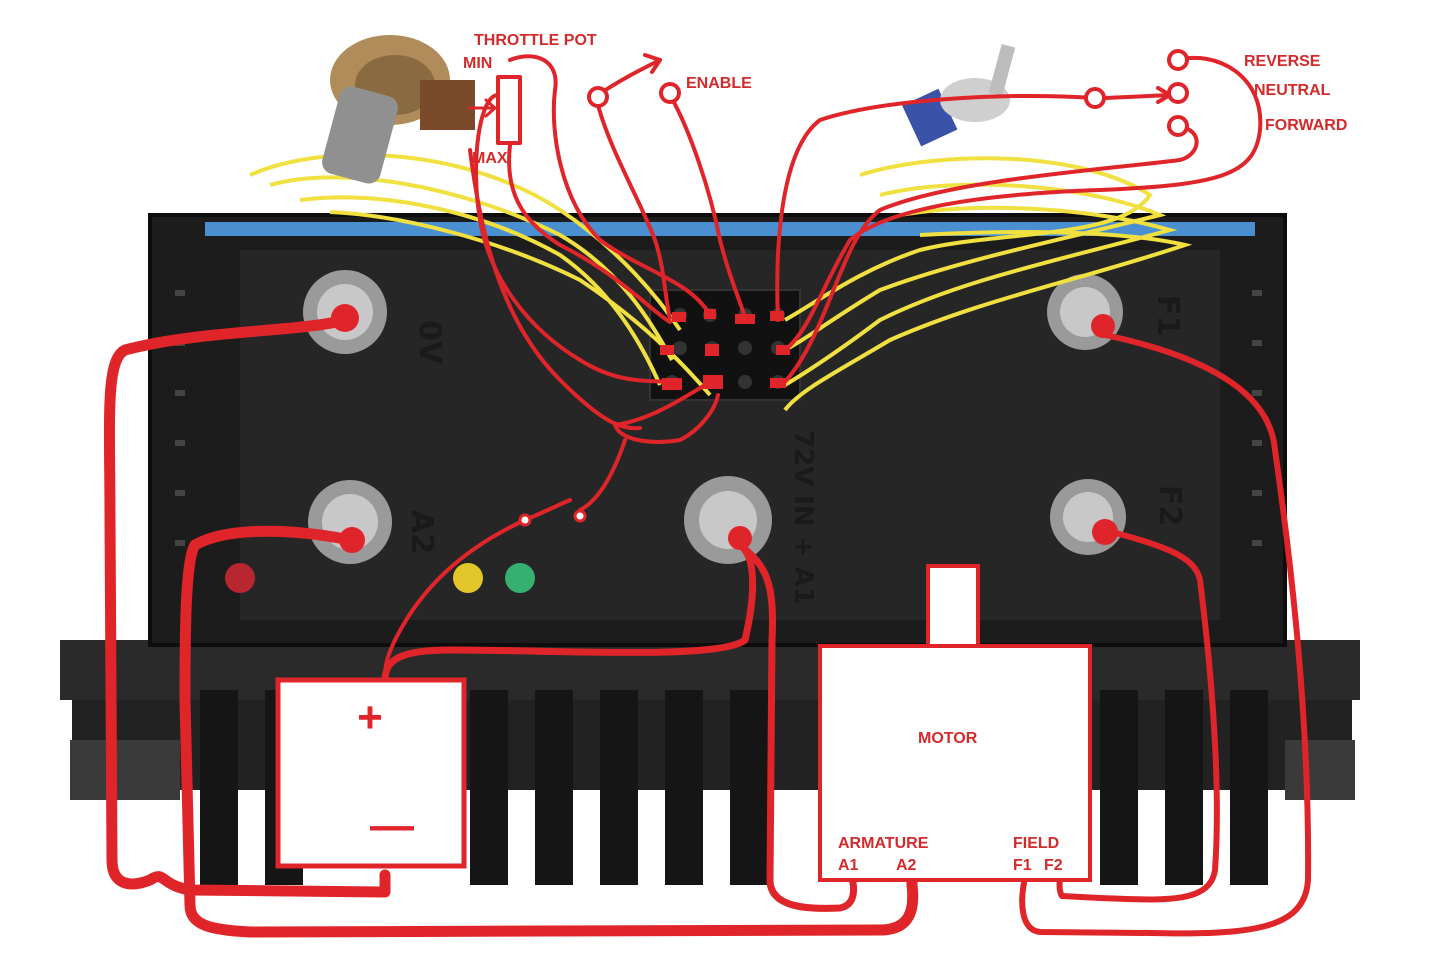 The image size is (1436, 960). What do you see at coordinates (371, 773) in the screenshot?
I see `battery: + —` at bounding box center [371, 773].